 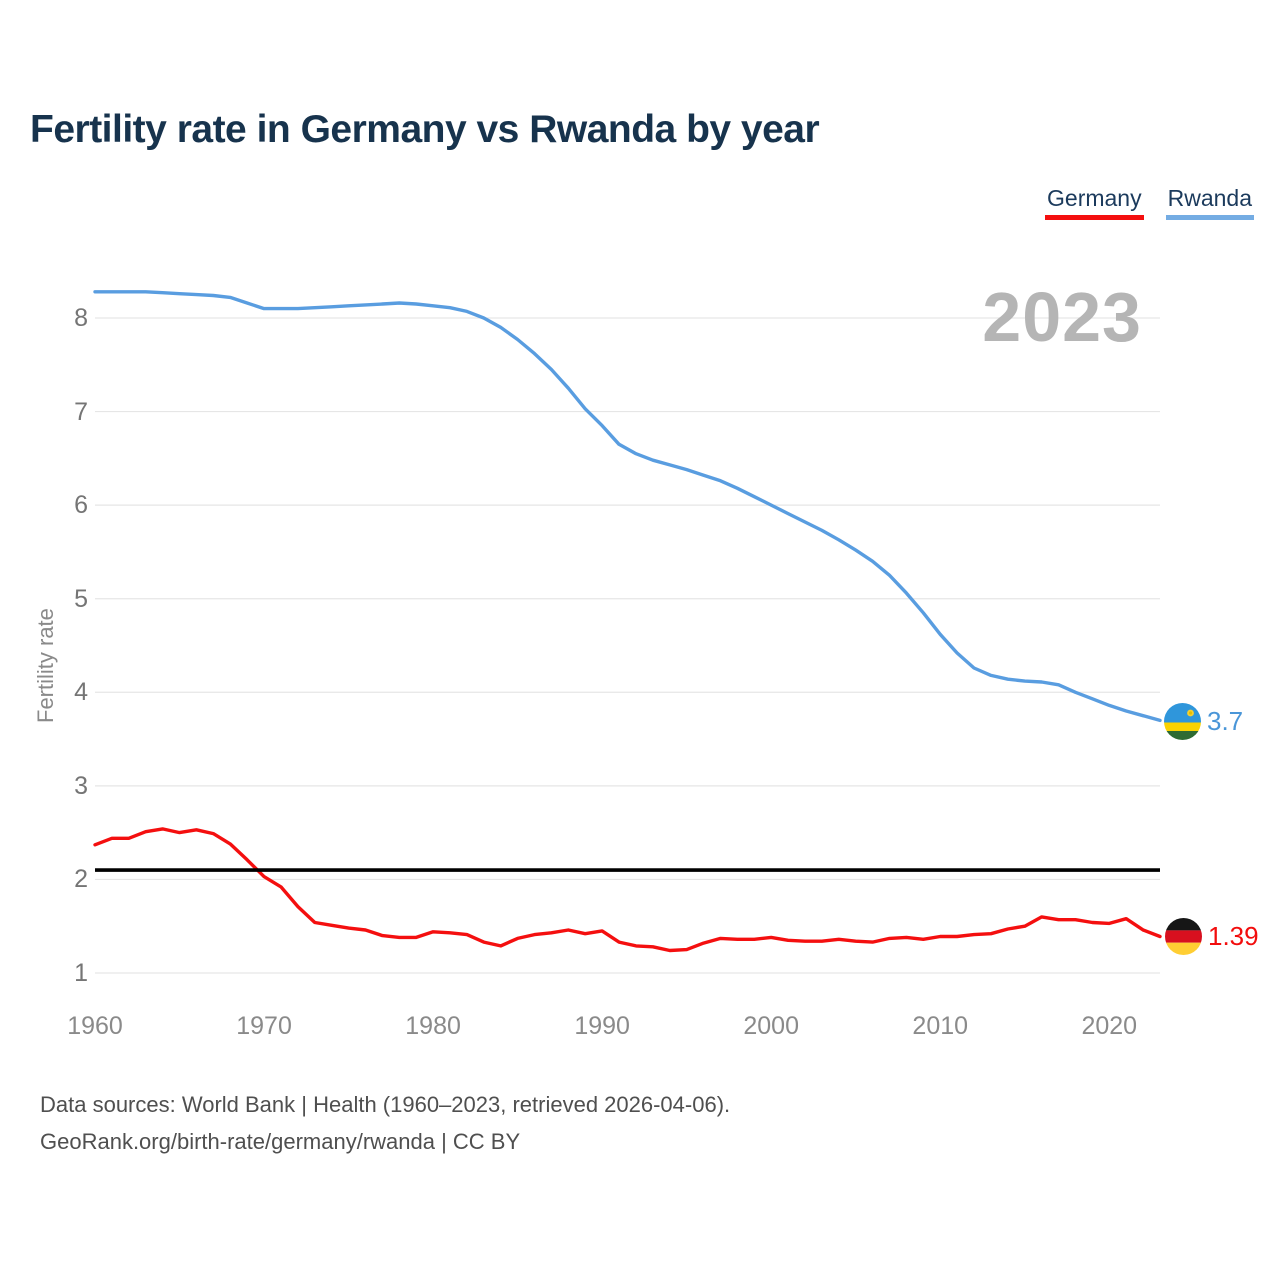 I want to click on x-axis-ticks: 1960 1970 1980 1990 2000 2010 2020, so click(x=640, y=1029).